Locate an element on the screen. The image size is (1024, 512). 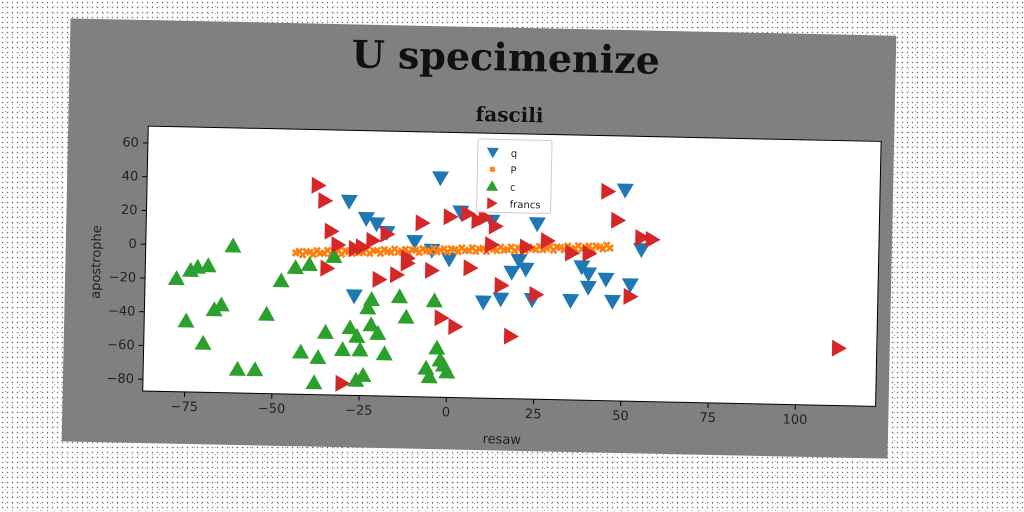
x-tick-label: 100 is located at coordinates (794, 420).